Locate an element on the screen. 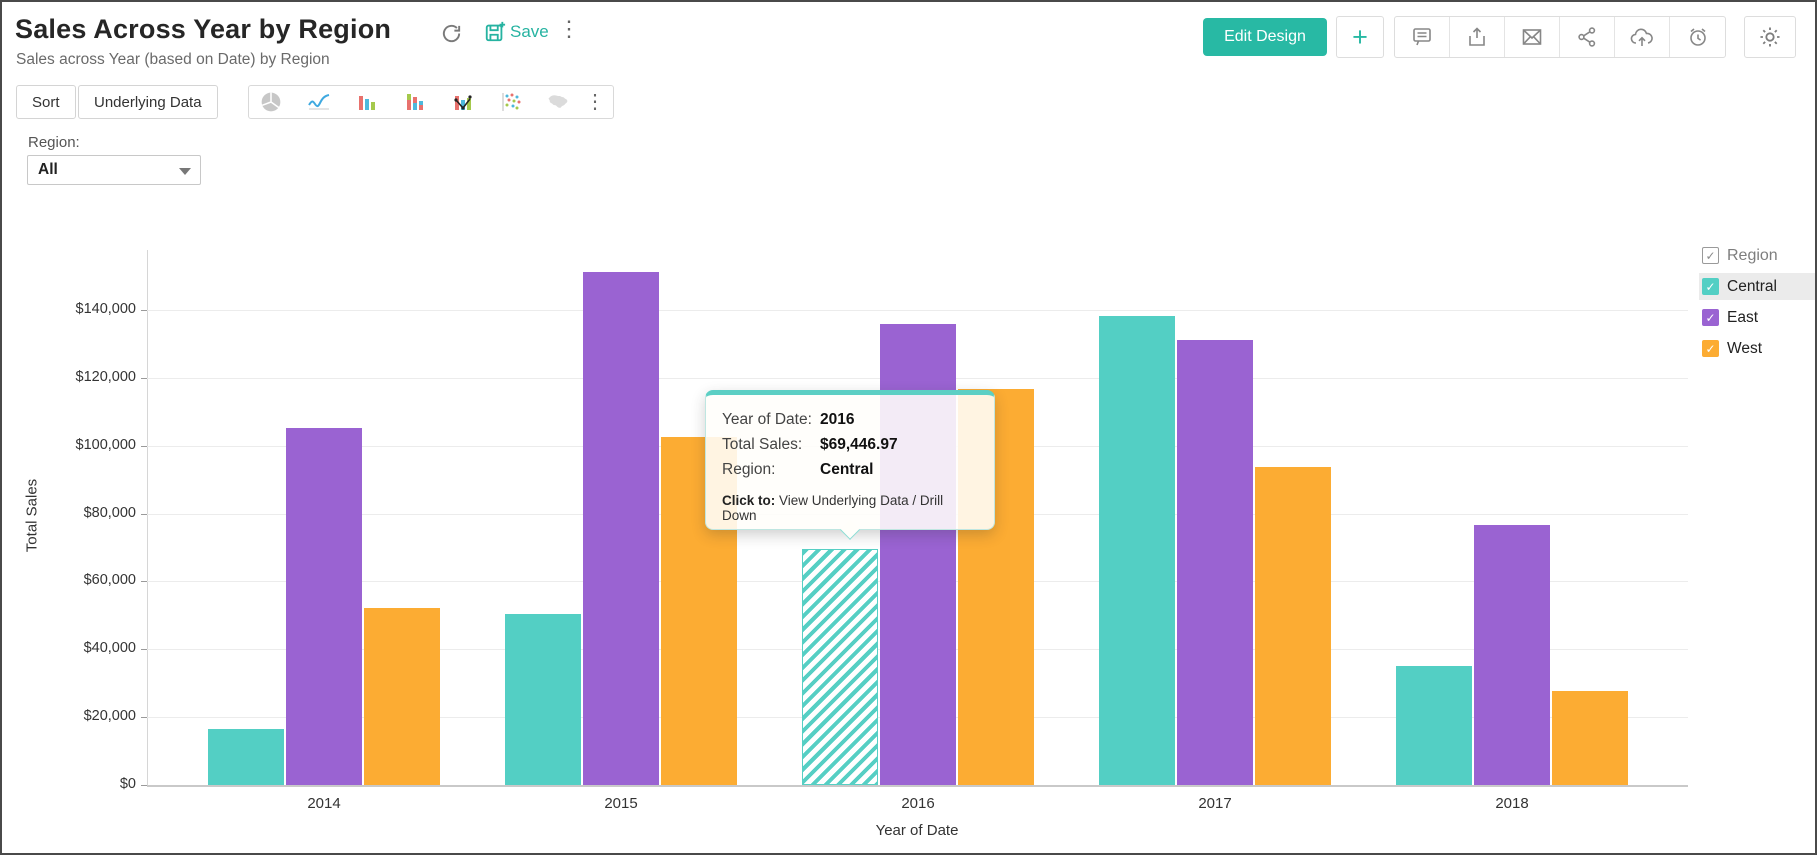  save-icon is located at coordinates (495, 32).